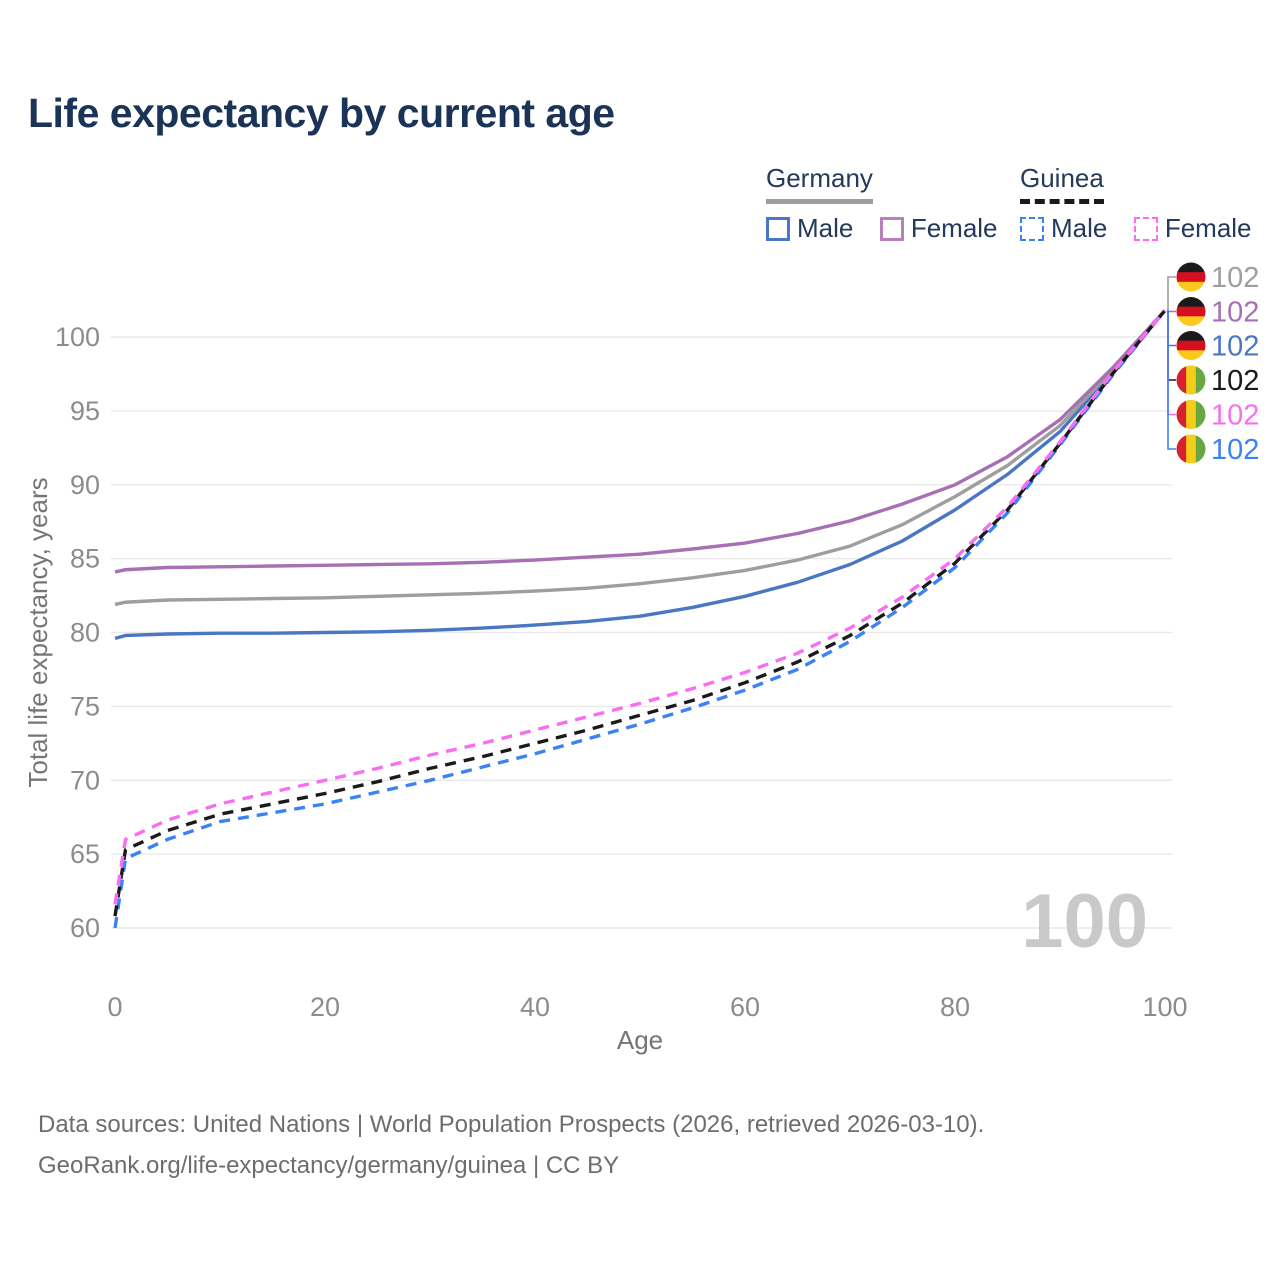 This screenshot has width=1280, height=1280. I want to click on end-value-germany-male: 102, so click(1235, 347).